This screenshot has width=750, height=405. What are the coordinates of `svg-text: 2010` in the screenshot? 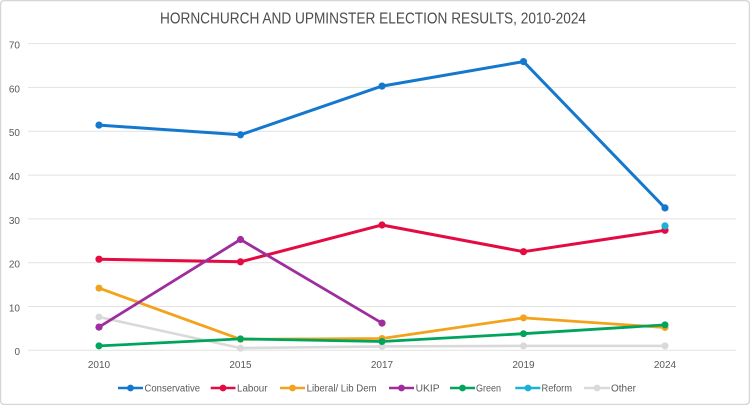 It's located at (99, 365).